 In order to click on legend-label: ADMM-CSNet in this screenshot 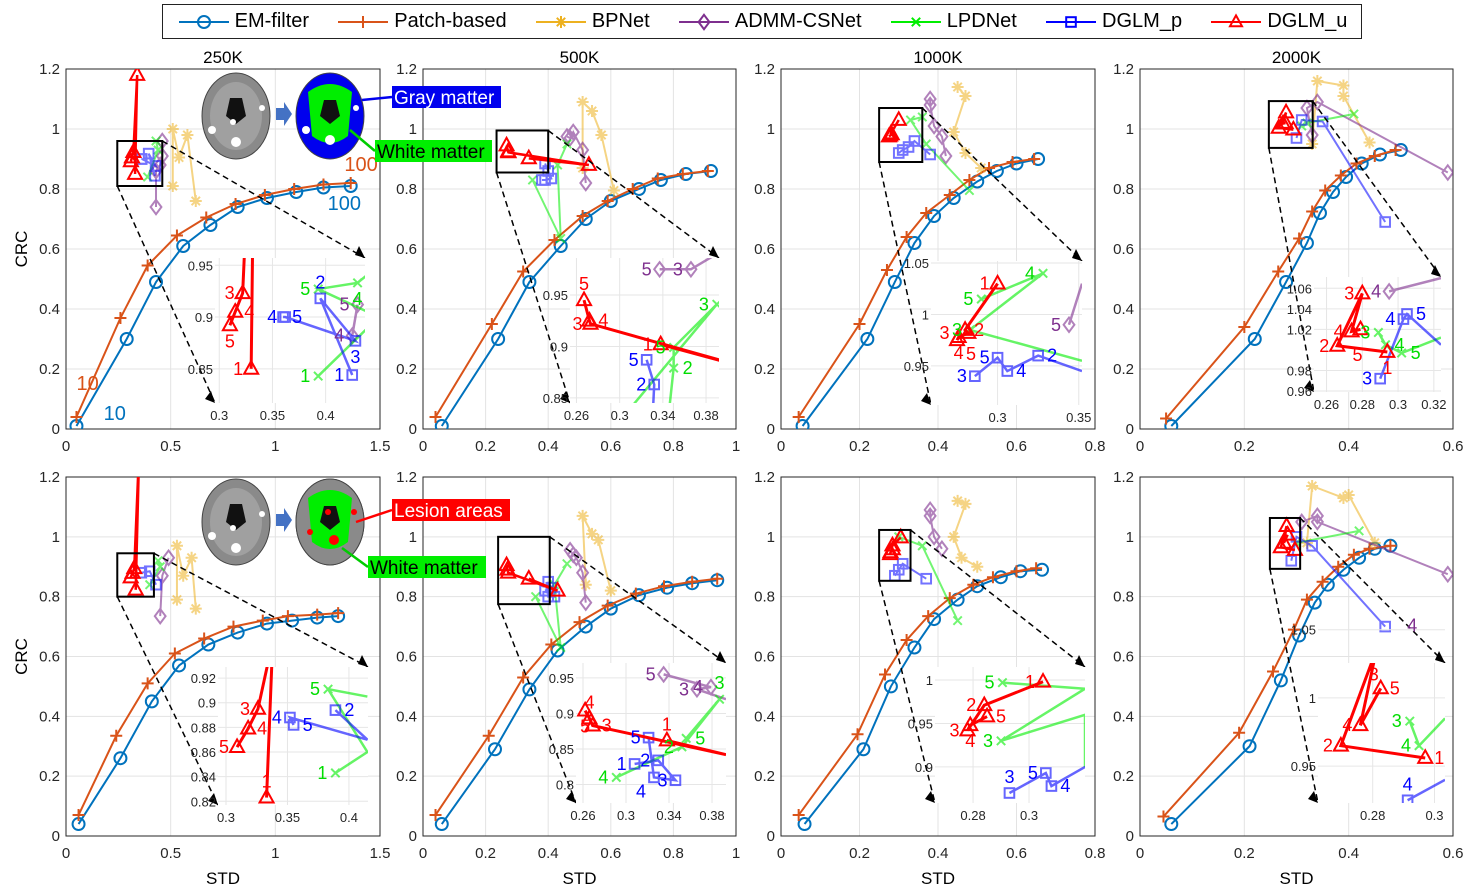, I will do `click(798, 21)`.